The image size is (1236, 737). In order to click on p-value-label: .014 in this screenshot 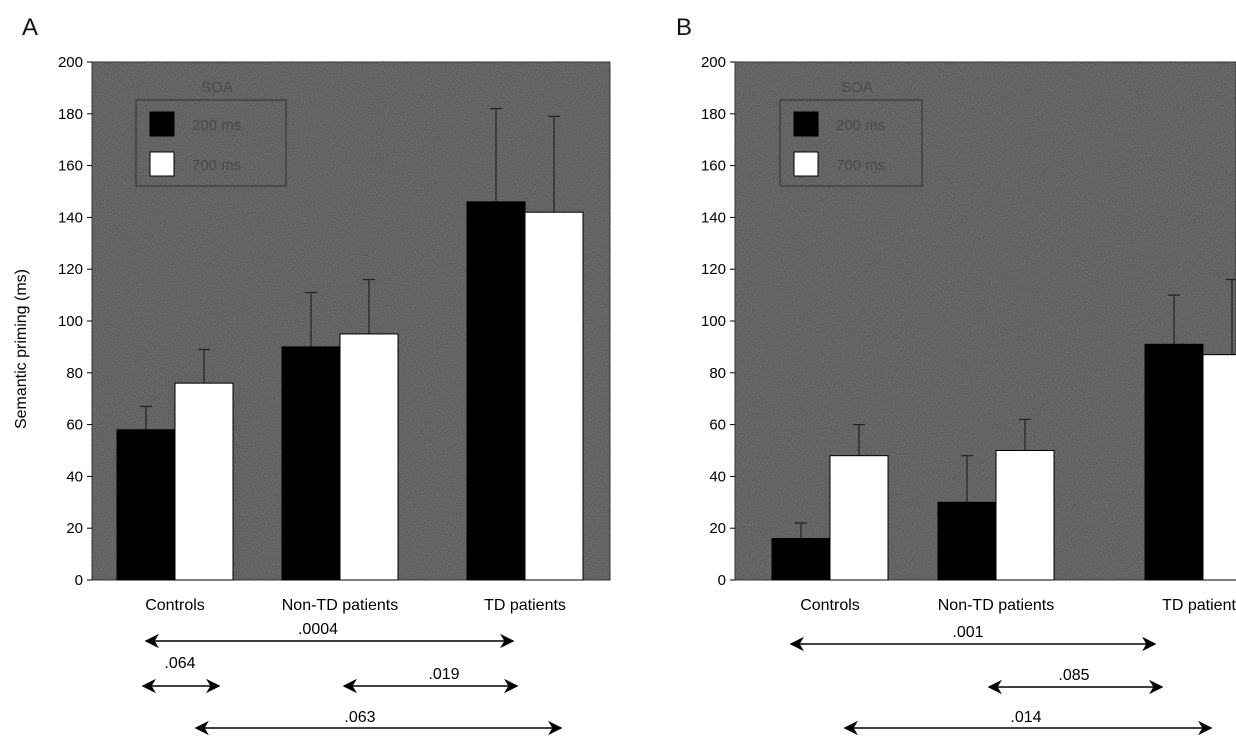, I will do `click(1025, 717)`.